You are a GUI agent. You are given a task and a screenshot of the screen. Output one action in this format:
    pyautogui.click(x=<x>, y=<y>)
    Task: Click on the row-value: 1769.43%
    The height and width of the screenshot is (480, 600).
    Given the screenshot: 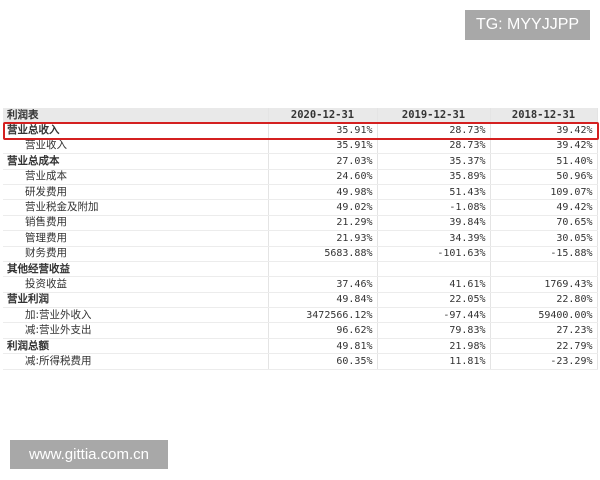 What is the action you would take?
    pyautogui.click(x=544, y=284)
    